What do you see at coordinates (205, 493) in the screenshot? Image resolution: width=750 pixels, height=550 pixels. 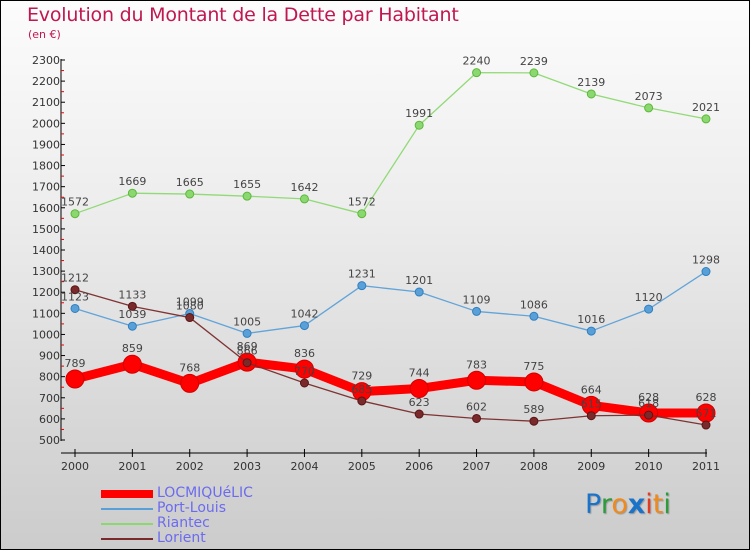 I see `legend-label: LOCMIQUéLIC` at bounding box center [205, 493].